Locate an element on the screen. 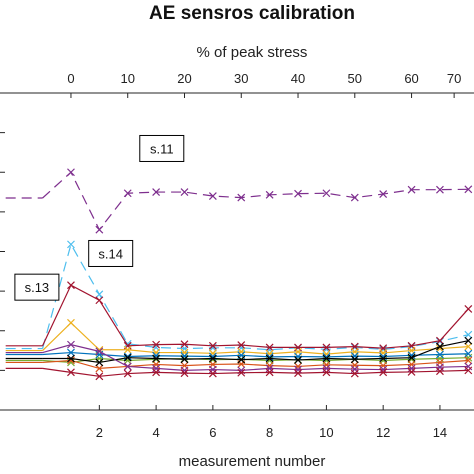  annotation-label: s.13 is located at coordinates (37, 287).